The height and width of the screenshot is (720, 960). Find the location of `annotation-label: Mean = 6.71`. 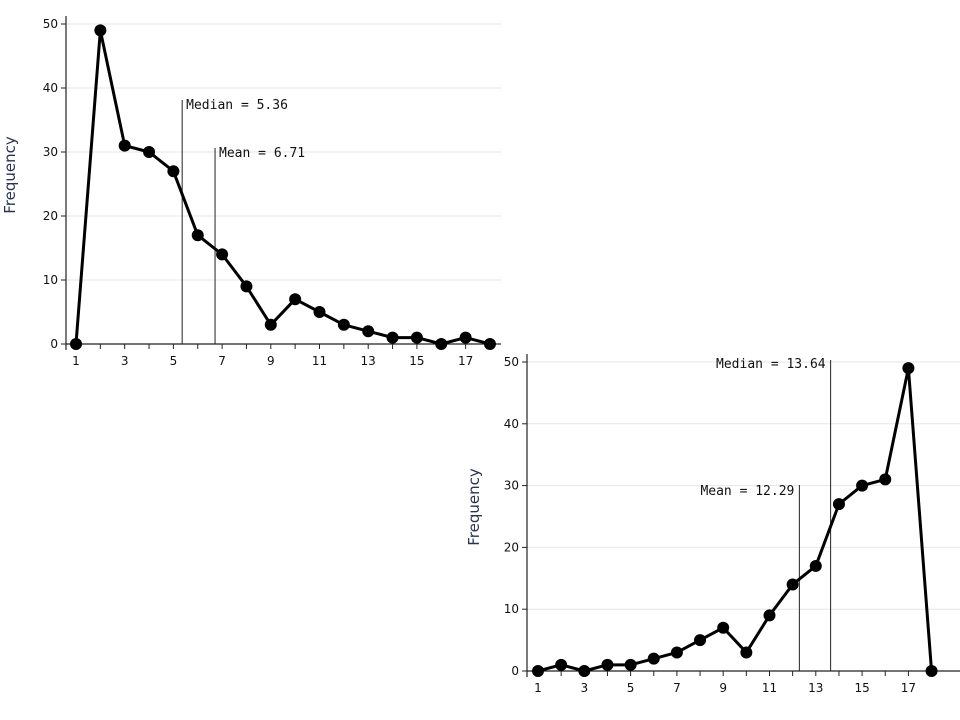

annotation-label: Mean = 6.71 is located at coordinates (262, 153).